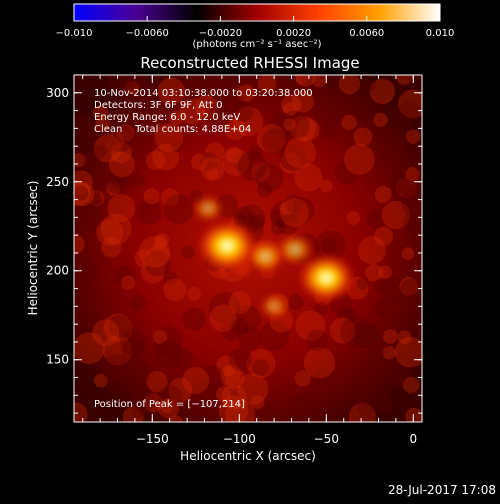 This screenshot has width=500, height=504. Describe the element at coordinates (57, 93) in the screenshot. I see `y-tick-label: 300` at that location.